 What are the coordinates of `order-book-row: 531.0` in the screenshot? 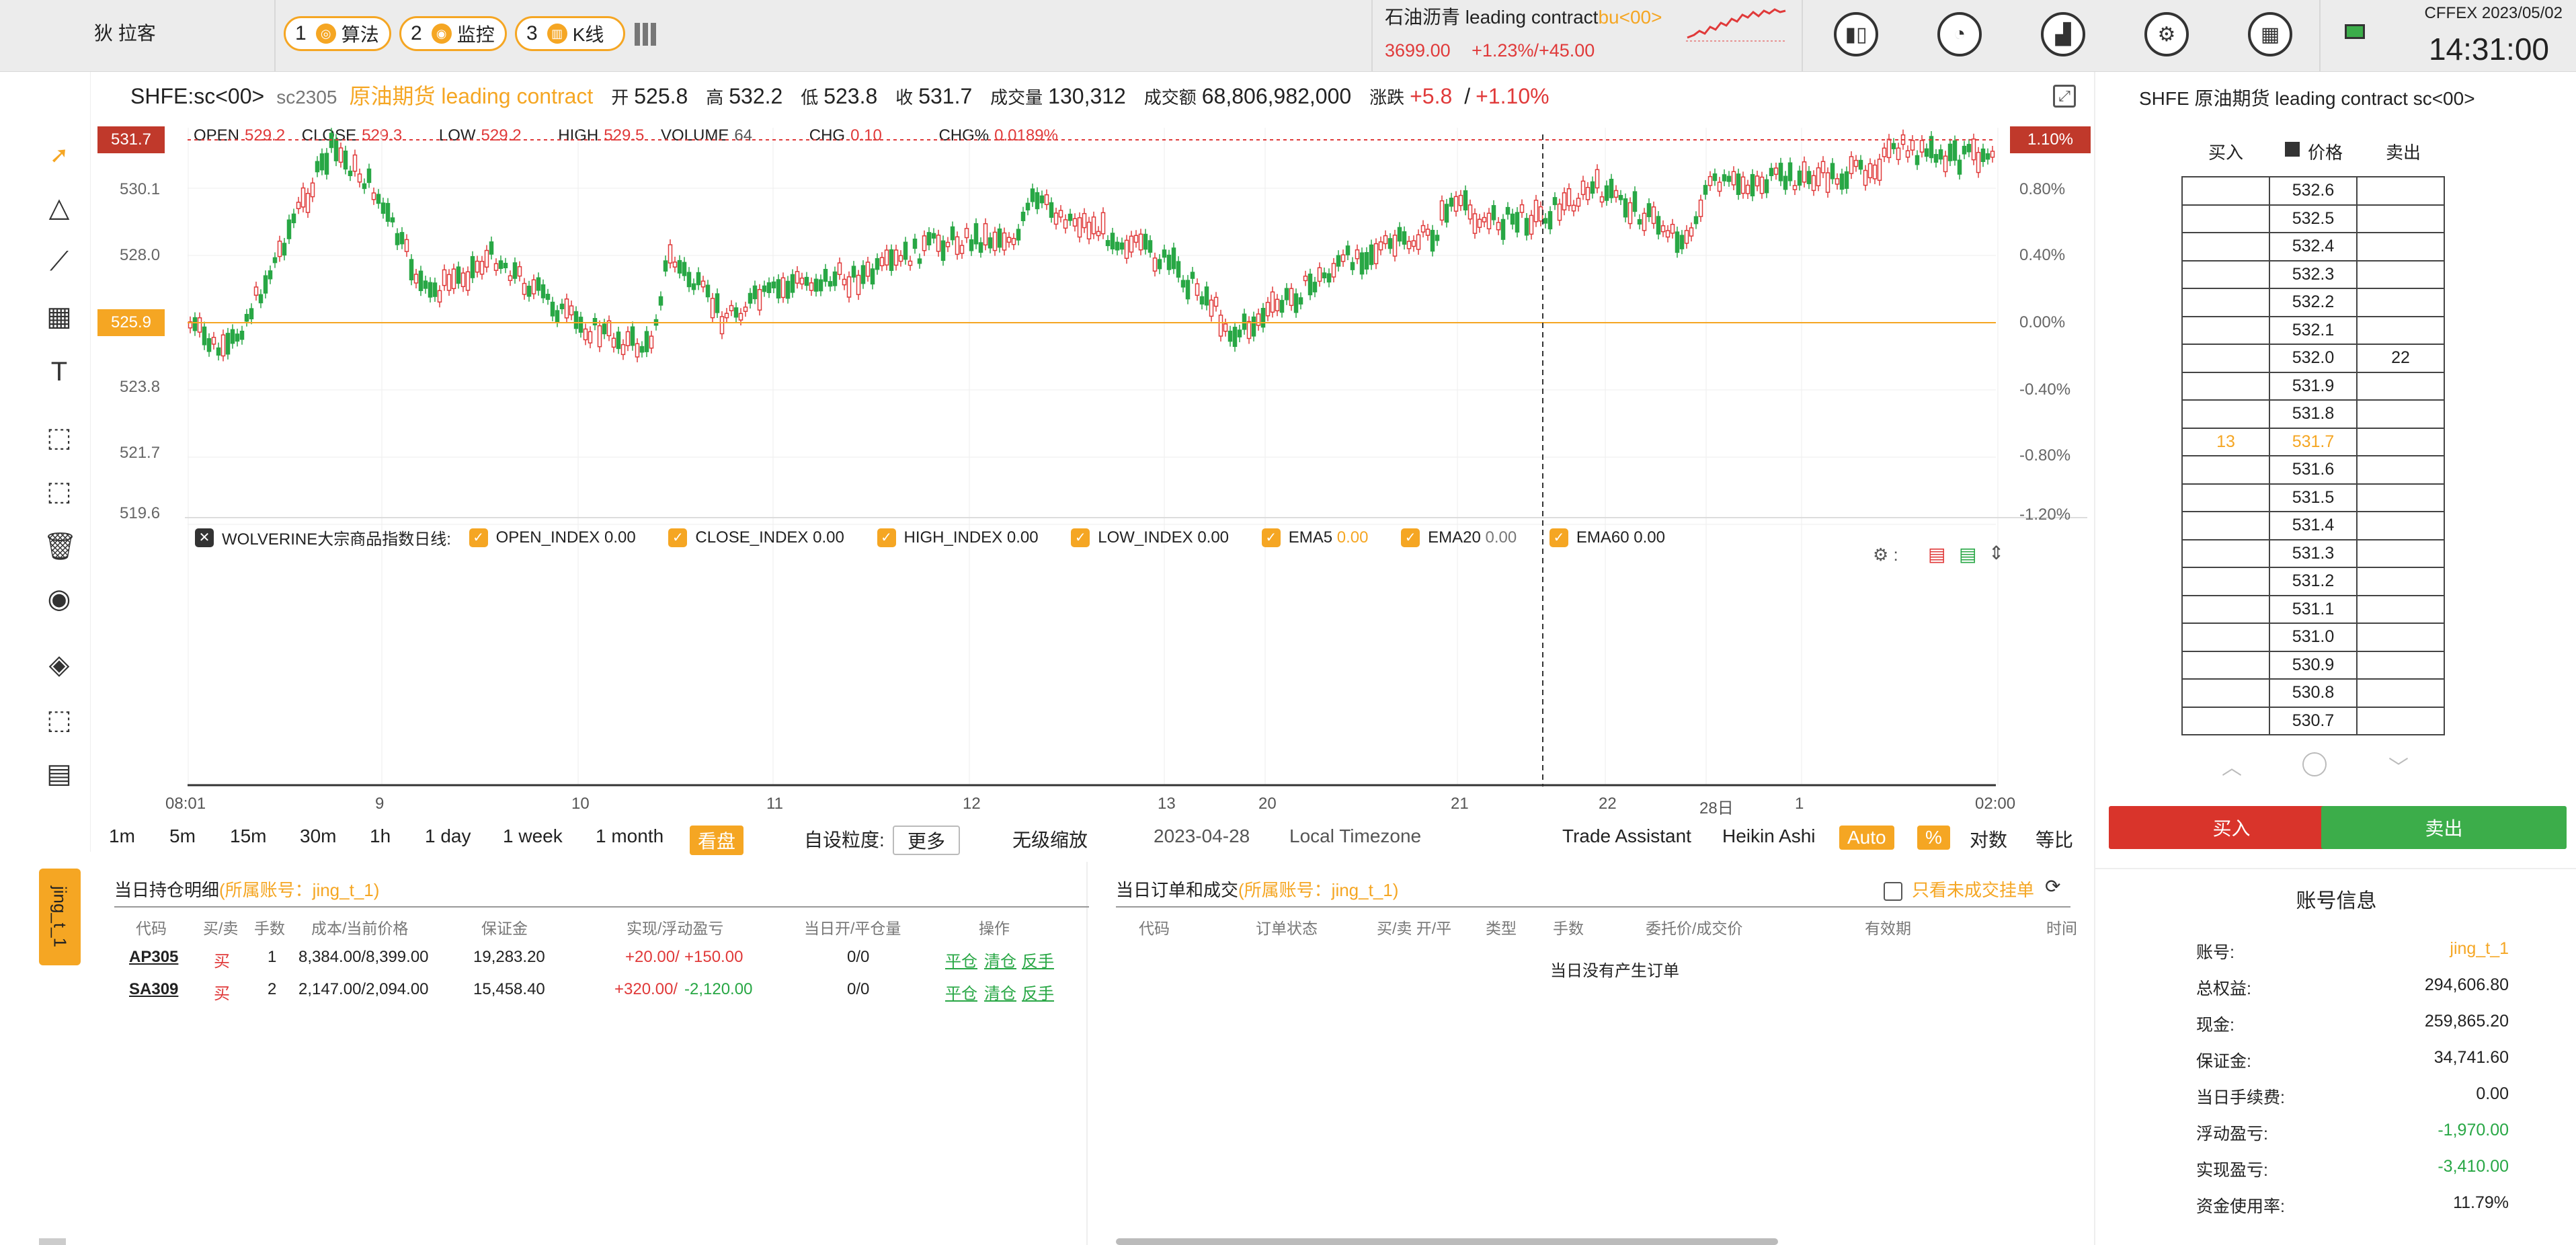 It's located at (2313, 637).